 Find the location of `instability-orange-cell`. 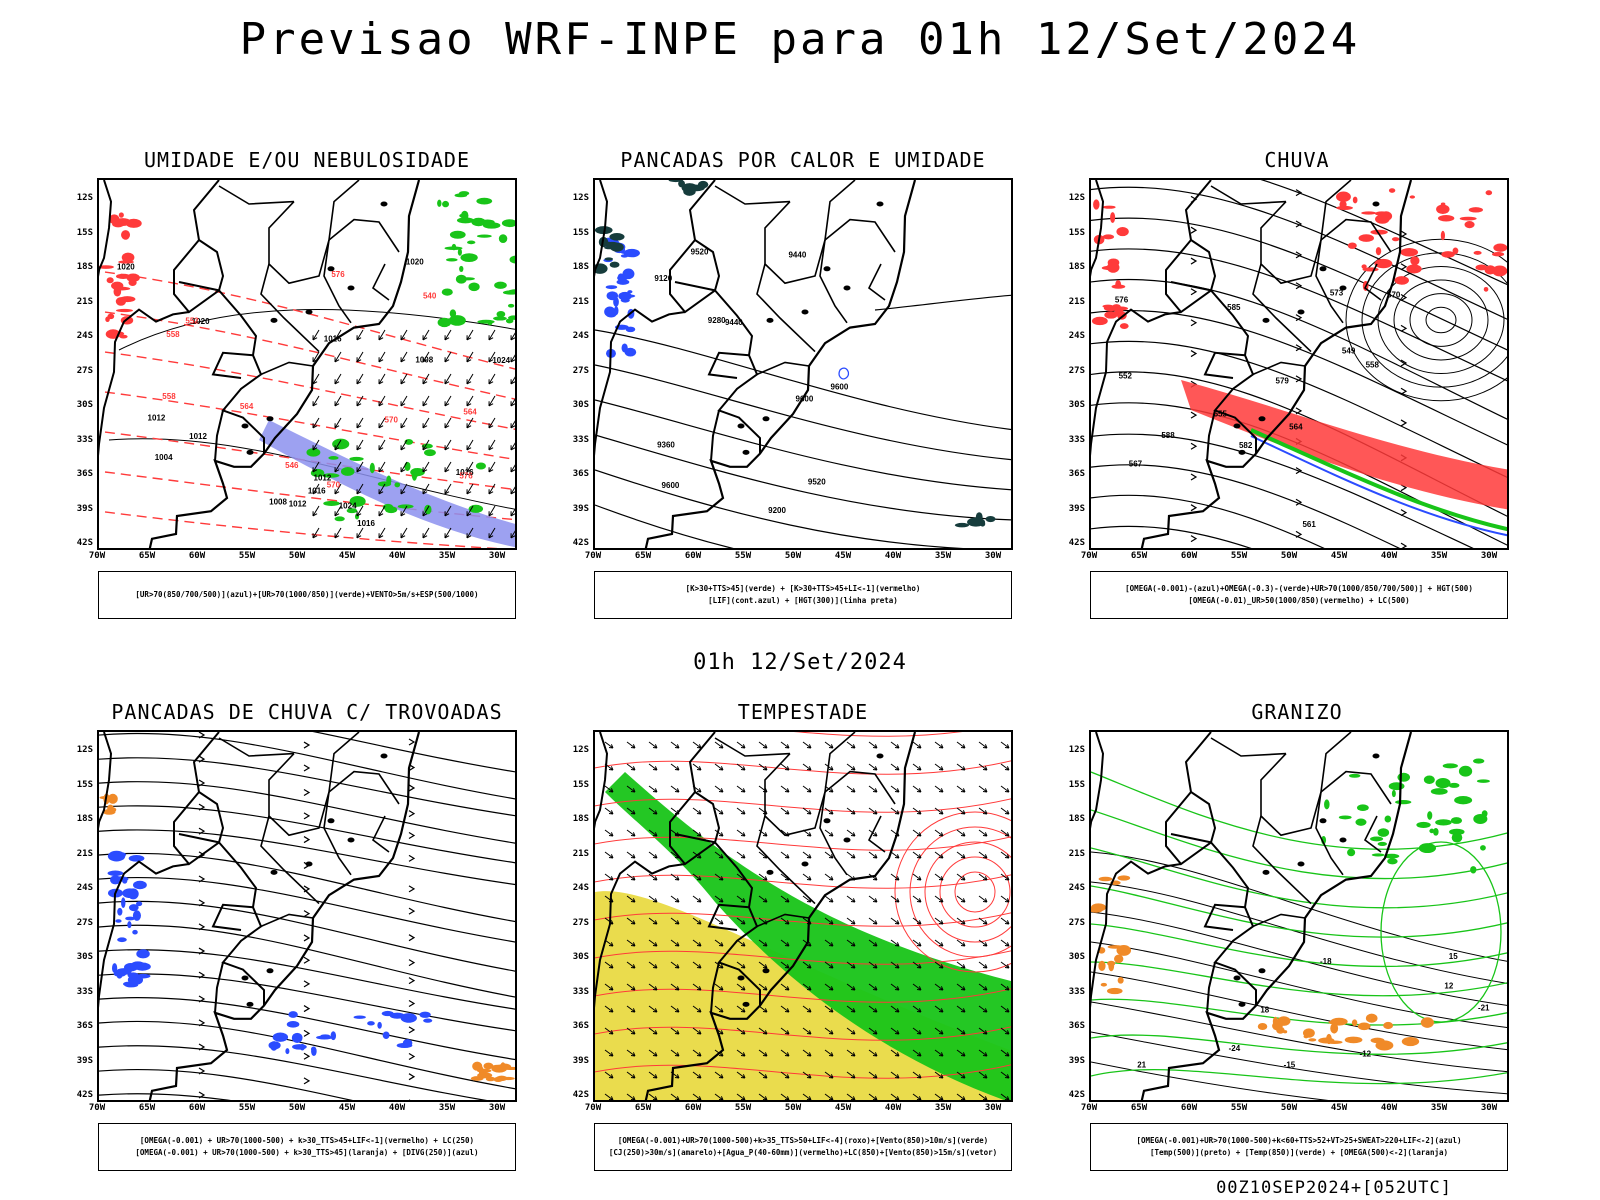

instability-orange-cell is located at coordinates (488, 1066).